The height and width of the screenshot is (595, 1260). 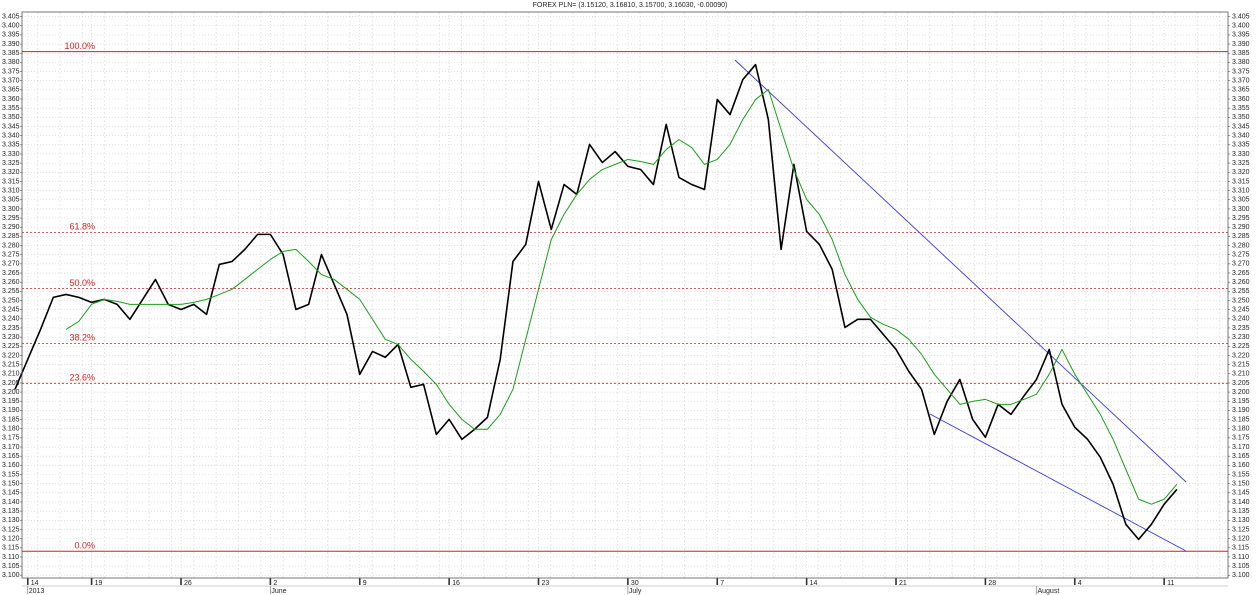 I want to click on y-tick-label: 3.285, so click(x=11, y=236).